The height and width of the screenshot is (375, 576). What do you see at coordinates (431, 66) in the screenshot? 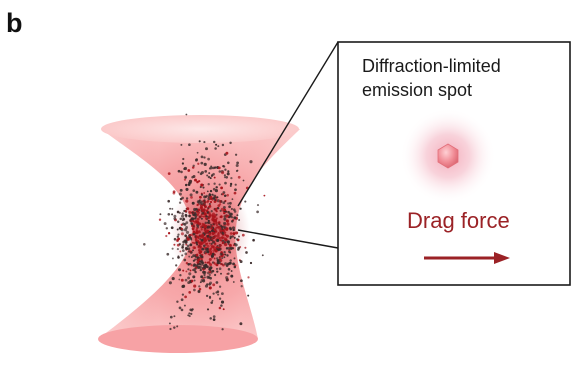
I see `inset-title-line1: Diffraction-limited` at bounding box center [431, 66].